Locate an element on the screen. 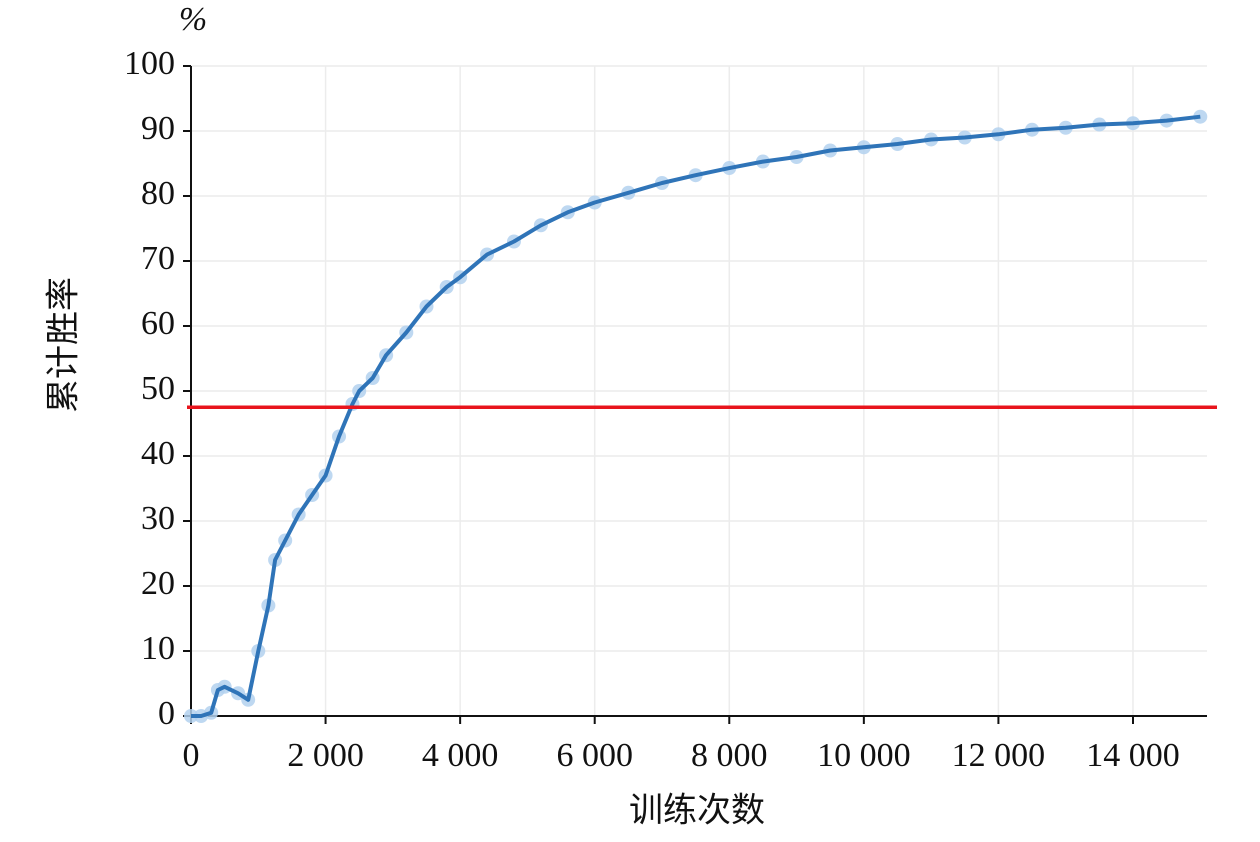  x-tick-label: 12 000 is located at coordinates (999, 755).